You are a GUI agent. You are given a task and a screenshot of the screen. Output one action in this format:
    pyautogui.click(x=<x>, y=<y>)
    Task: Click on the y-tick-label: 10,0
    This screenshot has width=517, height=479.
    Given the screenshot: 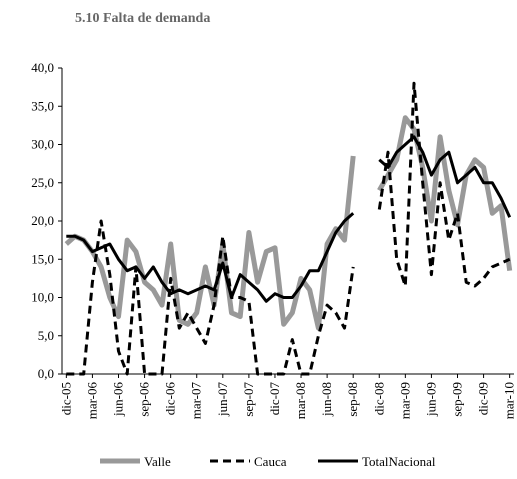 What is the action you would take?
    pyautogui.click(x=42, y=297)
    